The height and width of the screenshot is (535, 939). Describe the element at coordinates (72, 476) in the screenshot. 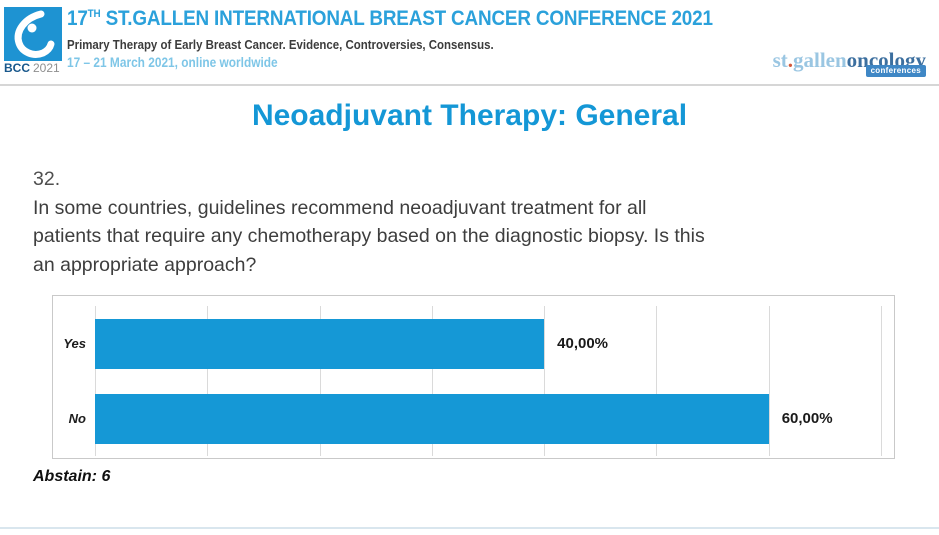

I see `abstain-label: Abstain: 6` at that location.